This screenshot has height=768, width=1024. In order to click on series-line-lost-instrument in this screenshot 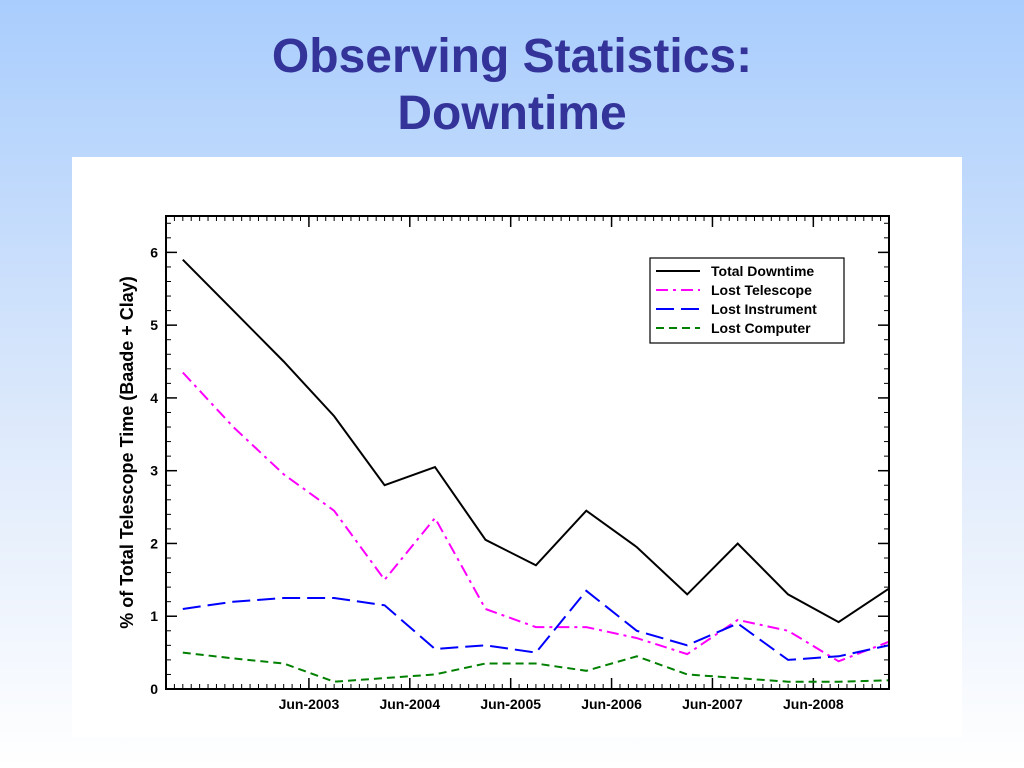, I will do `click(536, 625)`.